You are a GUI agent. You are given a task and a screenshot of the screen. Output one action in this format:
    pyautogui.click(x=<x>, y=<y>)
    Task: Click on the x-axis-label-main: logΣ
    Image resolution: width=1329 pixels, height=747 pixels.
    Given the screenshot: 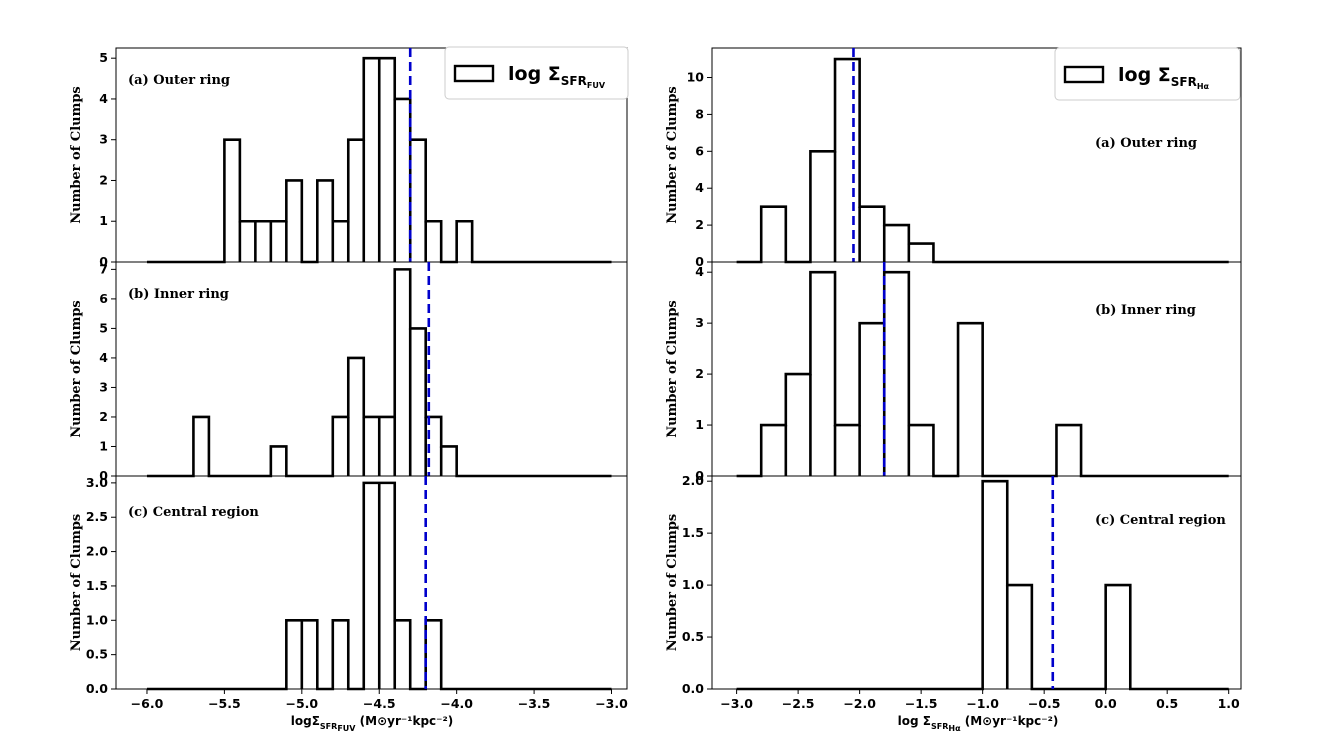 What is the action you would take?
    pyautogui.click(x=305, y=721)
    